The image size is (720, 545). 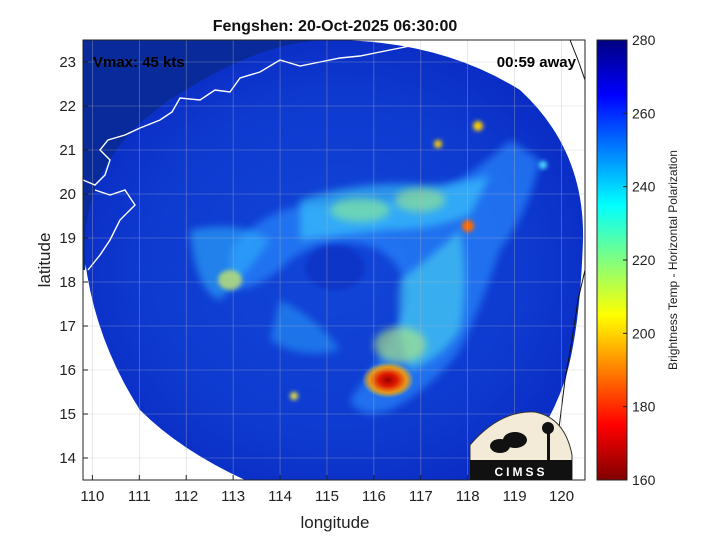 What do you see at coordinates (468, 496) in the screenshot?
I see `x-tick-label: 118` at bounding box center [468, 496].